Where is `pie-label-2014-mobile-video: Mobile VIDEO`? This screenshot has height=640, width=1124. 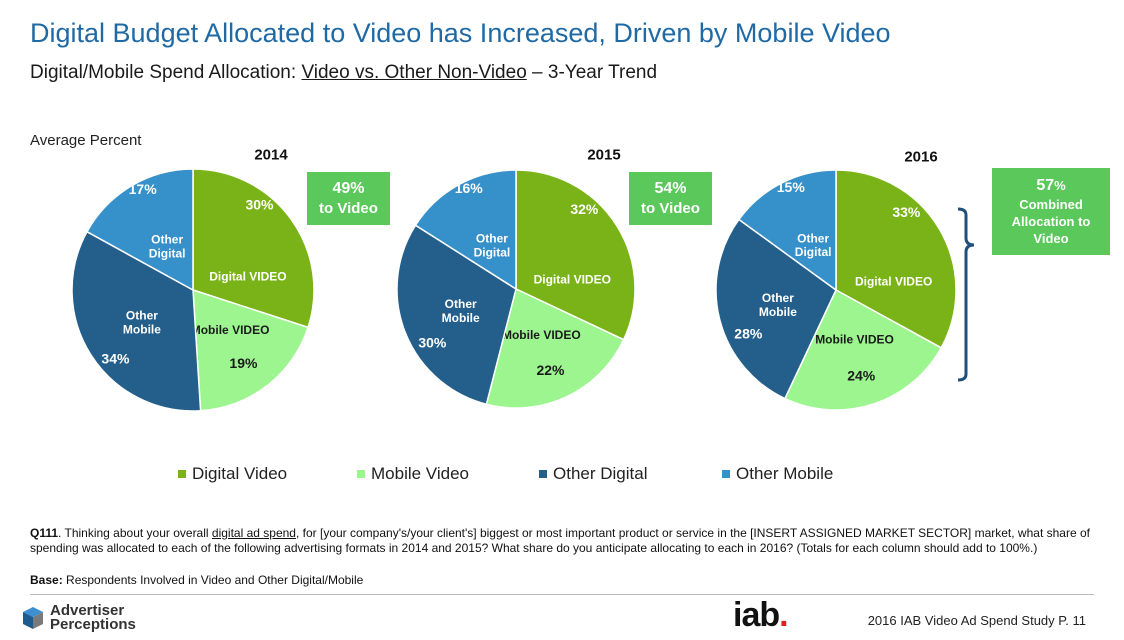
pie-label-2014-mobile-video: Mobile VIDEO is located at coordinates (230, 330).